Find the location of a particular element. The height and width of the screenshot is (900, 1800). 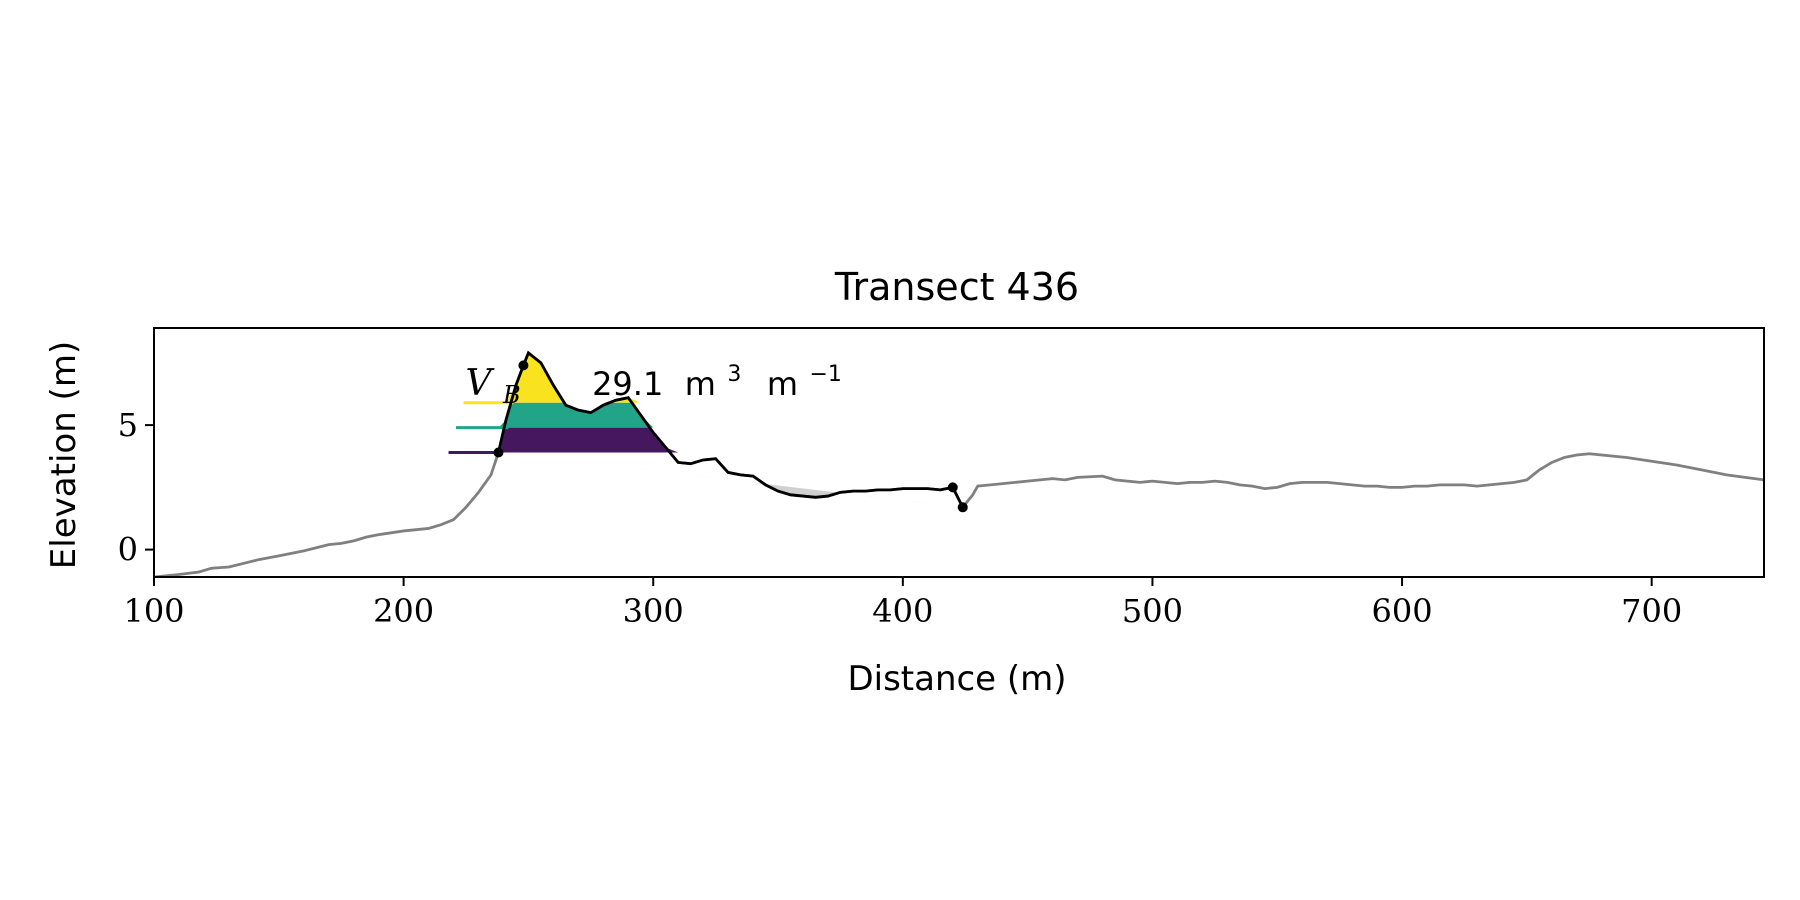

y-axis-label: Elevation (m) is located at coordinates (64, 455).